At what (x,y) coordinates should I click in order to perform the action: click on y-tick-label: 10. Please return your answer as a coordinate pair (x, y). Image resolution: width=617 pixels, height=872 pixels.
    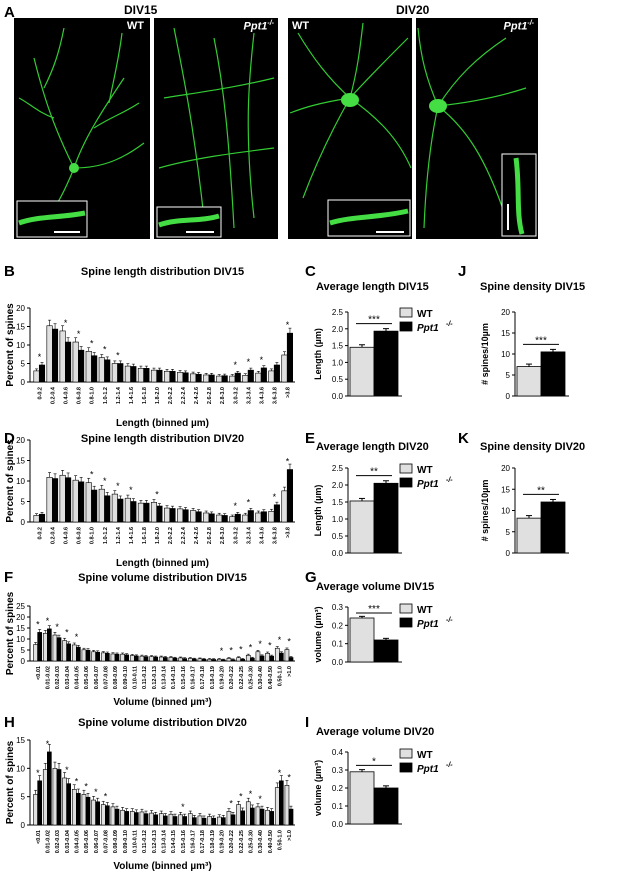
    Looking at the image, I should click on (20, 345).